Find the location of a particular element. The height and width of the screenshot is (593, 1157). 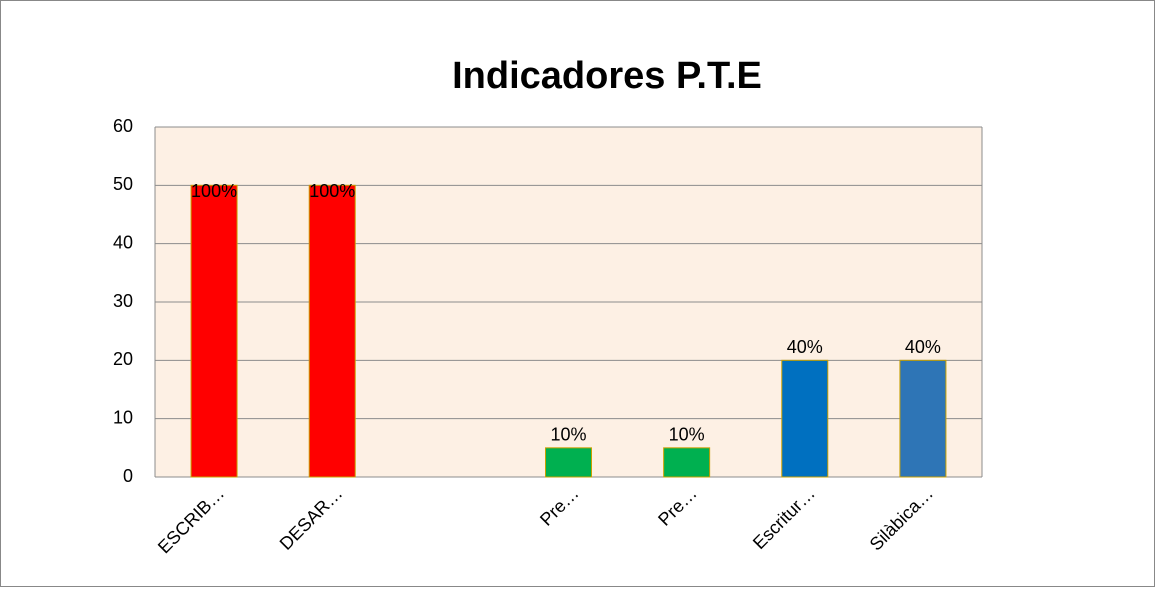

y-tick-label: 30 is located at coordinates (123, 301).